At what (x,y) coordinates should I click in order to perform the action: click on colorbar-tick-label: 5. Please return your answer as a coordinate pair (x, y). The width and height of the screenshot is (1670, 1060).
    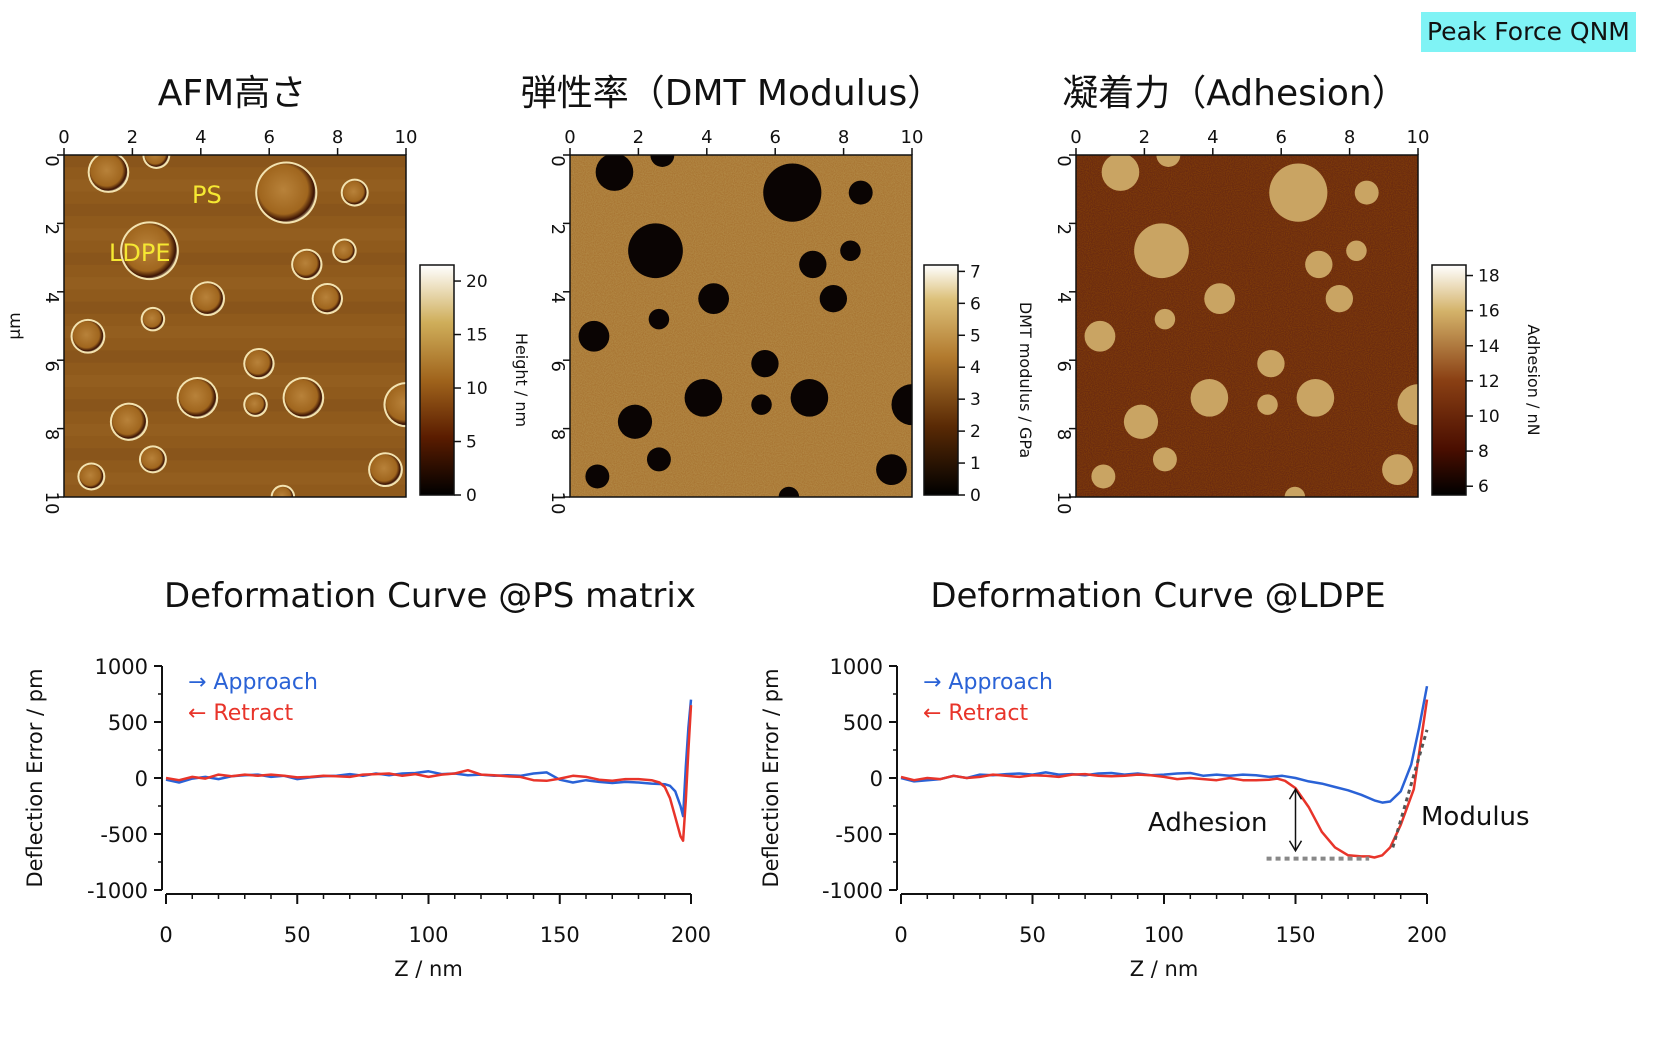
    Looking at the image, I should click on (975, 336).